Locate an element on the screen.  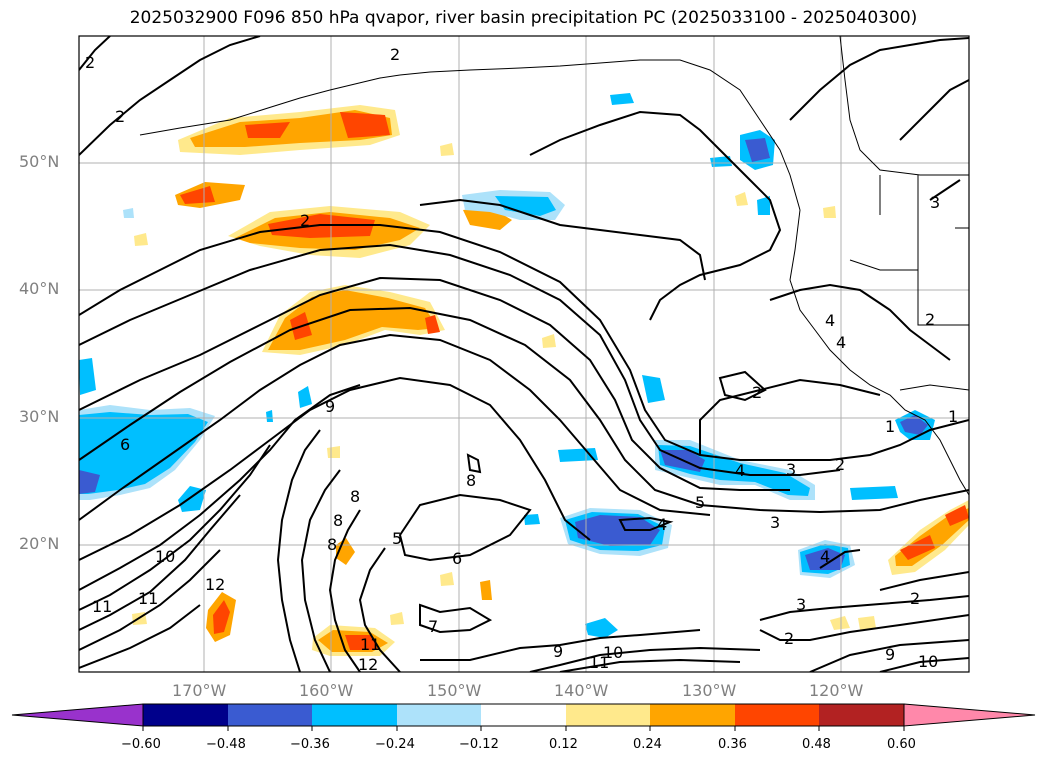
colorbar is located at coordinates (523, 717).